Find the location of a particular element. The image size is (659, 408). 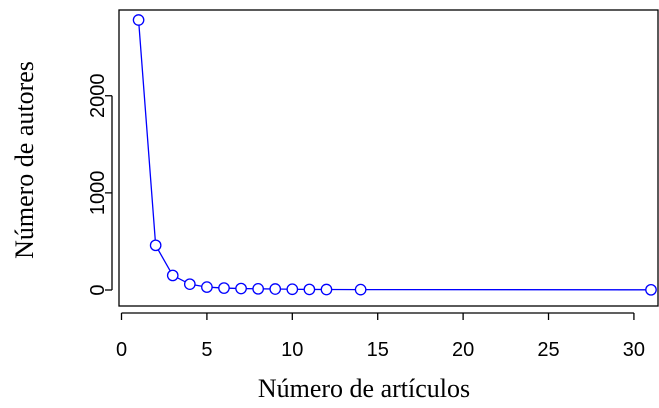

y-axis: 0 1000 2000 is located at coordinates (100, 185).